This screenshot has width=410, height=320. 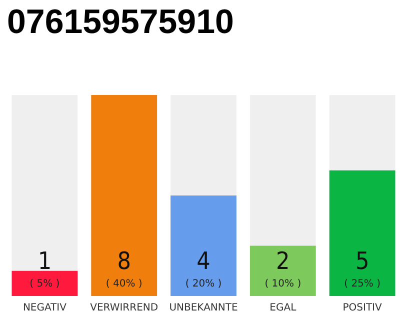 What do you see at coordinates (203, 308) in the screenshot?
I see `x-tick-label: UNBEKANNTE` at bounding box center [203, 308].